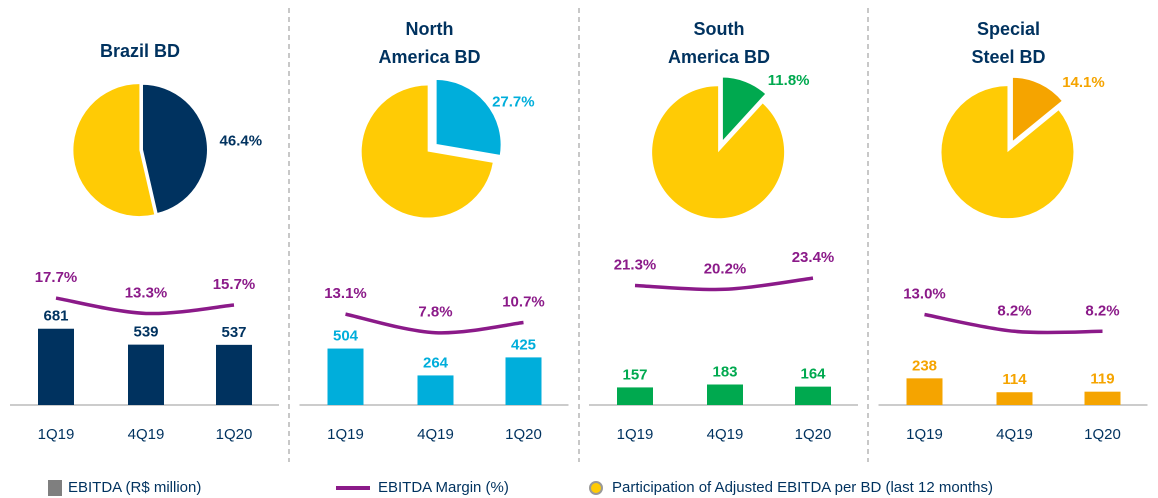  Describe the element at coordinates (513, 101) in the screenshot. I see `pie-label: 27.7%` at that location.